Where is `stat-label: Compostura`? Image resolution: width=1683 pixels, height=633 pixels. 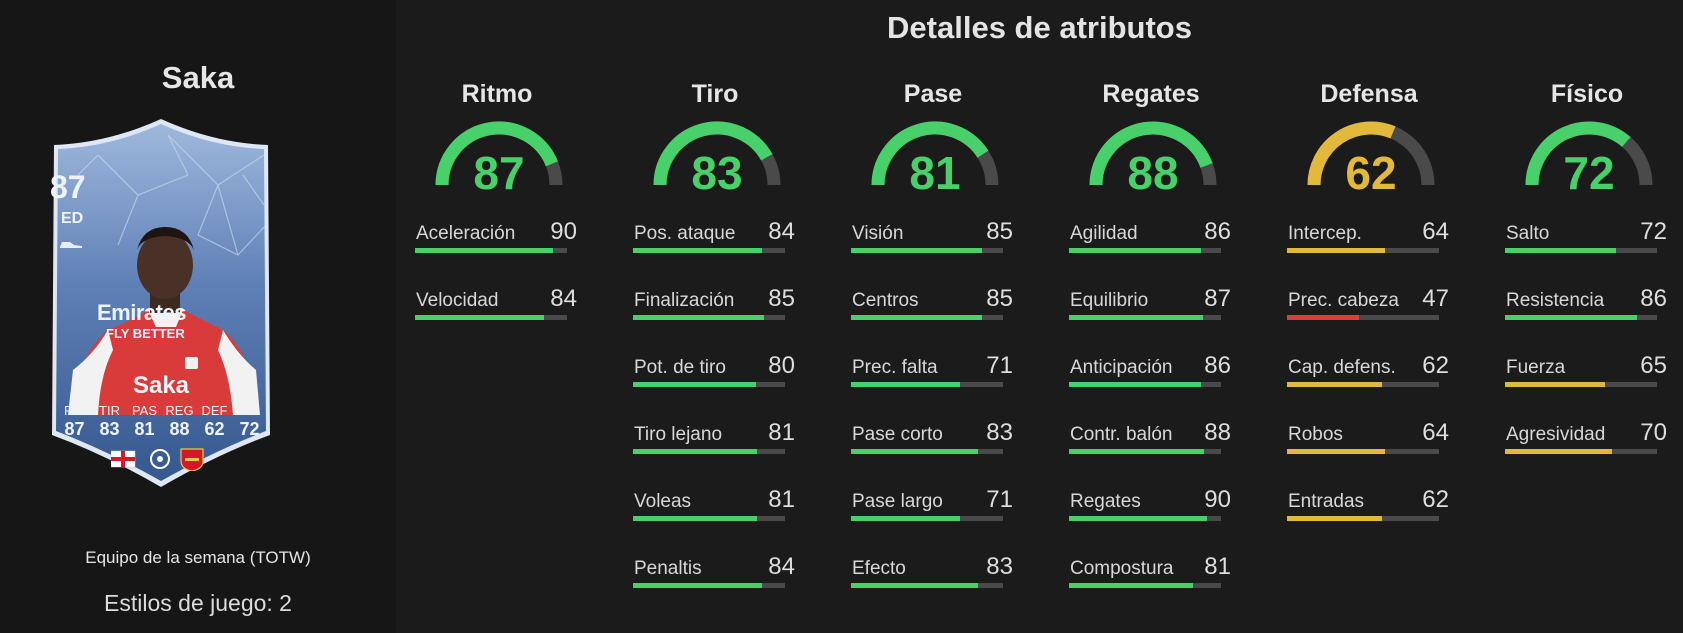
stat-label: Compostura is located at coordinates (1122, 568).